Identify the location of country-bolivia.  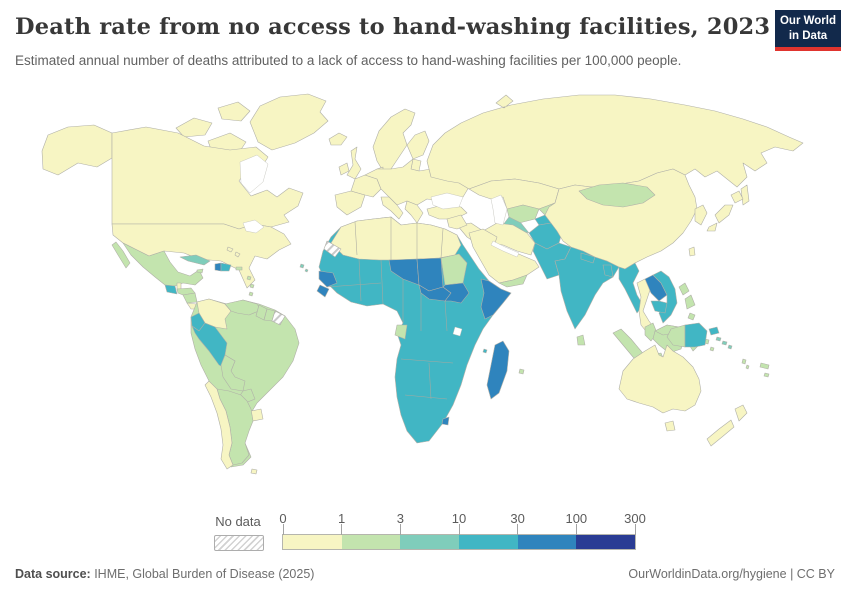
(233, 373).